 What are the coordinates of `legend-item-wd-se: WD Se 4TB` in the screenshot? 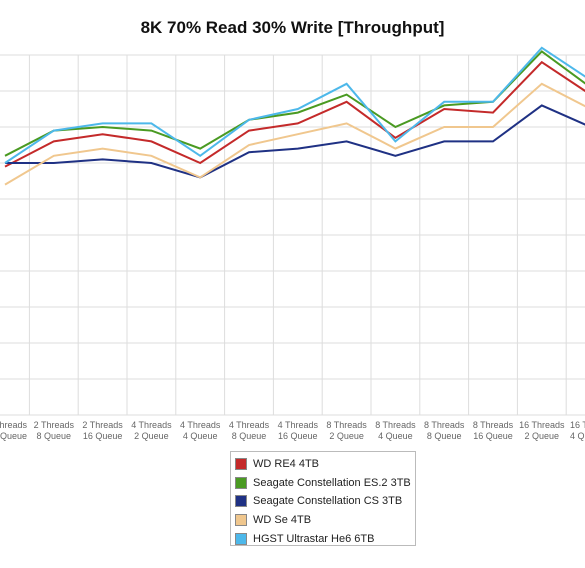 It's located at (325, 520).